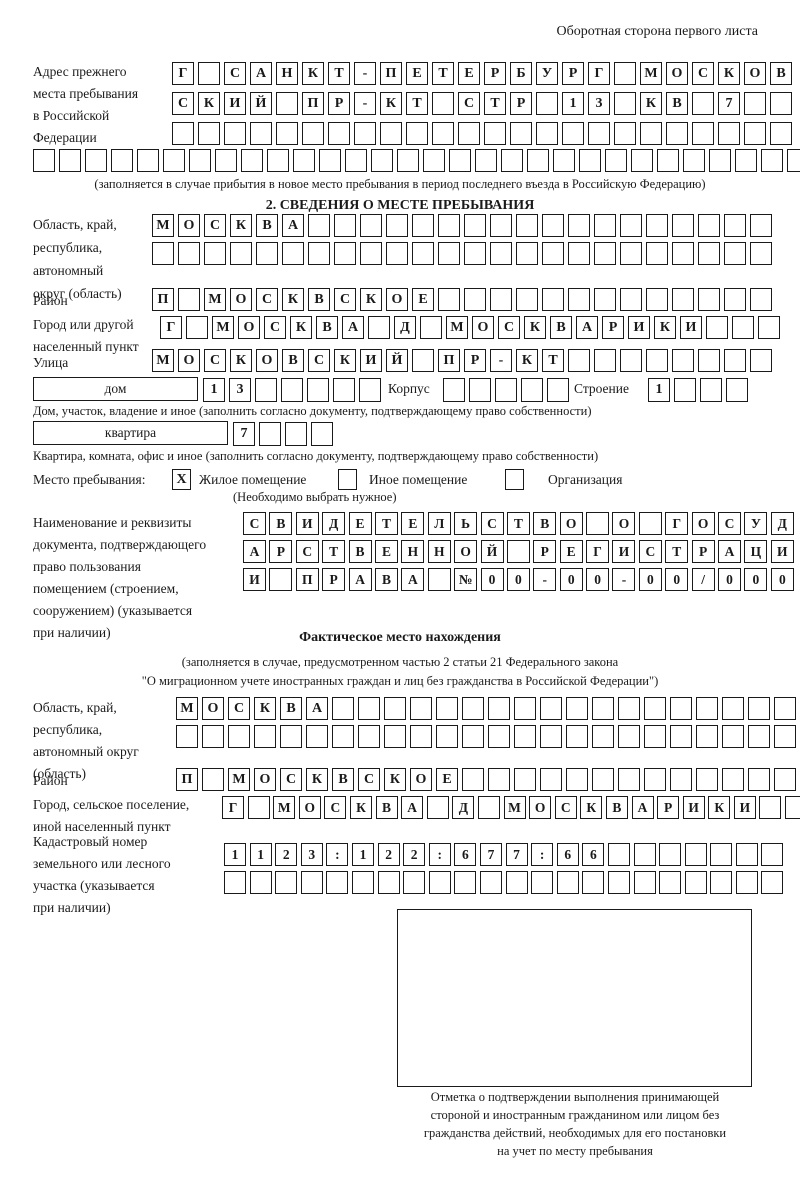 This screenshot has height=1180, width=800. What do you see at coordinates (567, 854) in the screenshot?
I see `form-cell: 6` at bounding box center [567, 854].